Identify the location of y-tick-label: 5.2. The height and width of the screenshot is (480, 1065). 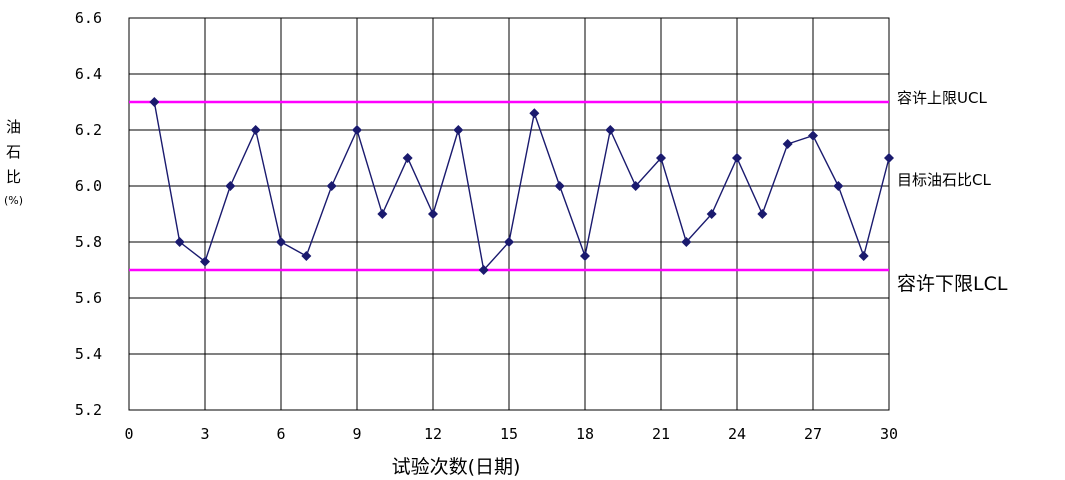
(88, 410).